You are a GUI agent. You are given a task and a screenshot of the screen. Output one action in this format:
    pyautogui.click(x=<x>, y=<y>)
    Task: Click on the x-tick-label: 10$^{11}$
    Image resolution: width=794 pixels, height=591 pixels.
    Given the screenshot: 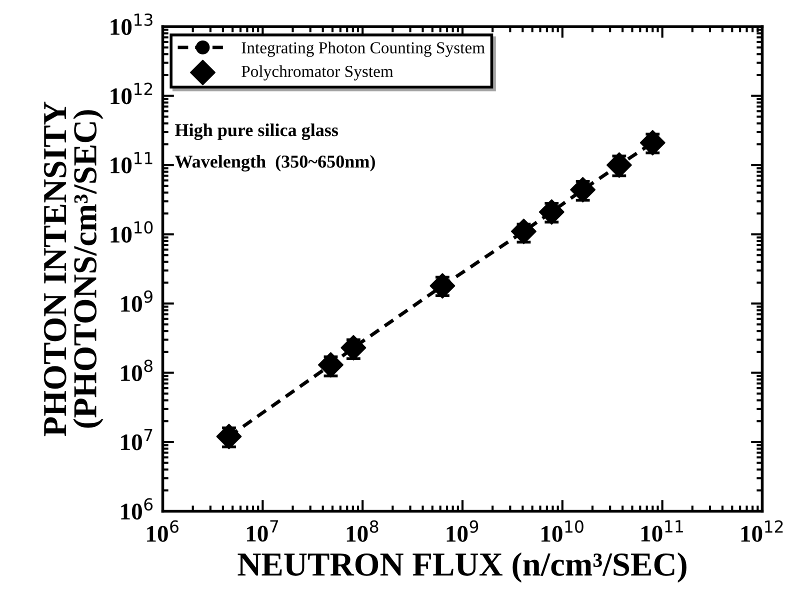 What is the action you would take?
    pyautogui.click(x=662, y=531)
    